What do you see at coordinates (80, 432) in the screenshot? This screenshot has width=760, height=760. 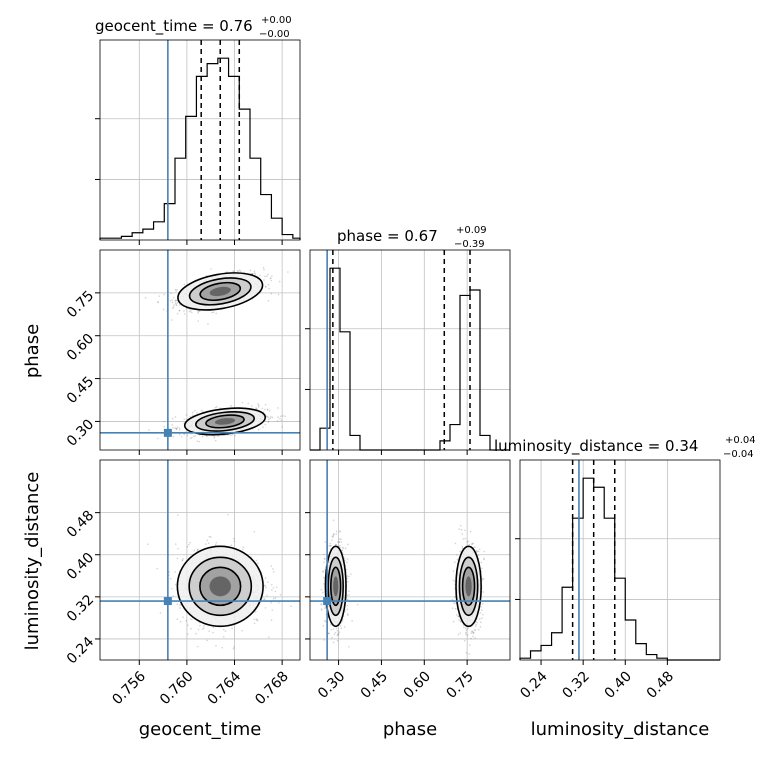 I see `pair-geocent-time-vs-phase-yticklabel-0: 0.30` at bounding box center [80, 432].